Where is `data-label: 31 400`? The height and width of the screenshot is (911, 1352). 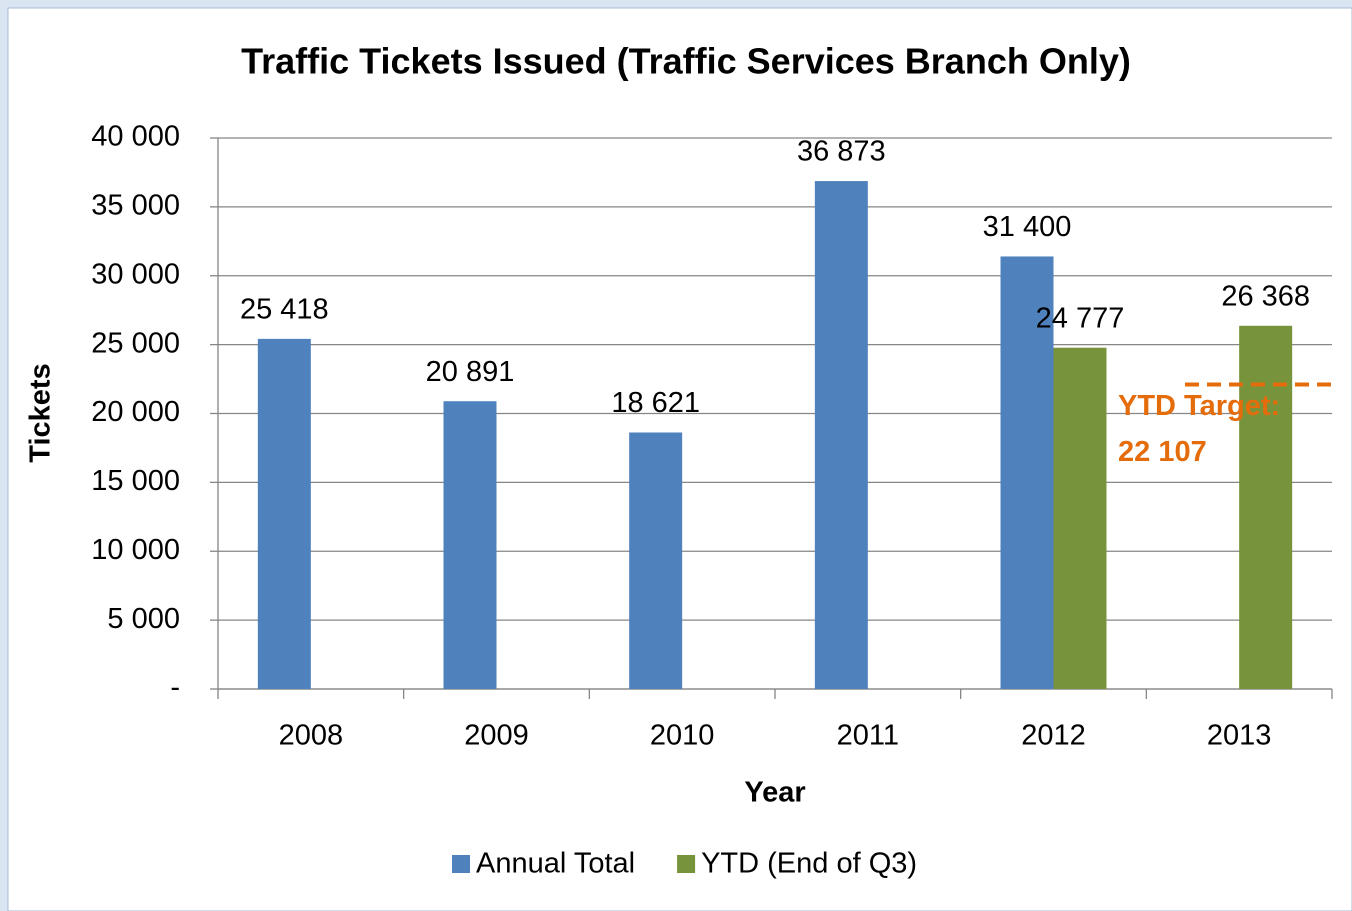 data-label: 31 400 is located at coordinates (1027, 227).